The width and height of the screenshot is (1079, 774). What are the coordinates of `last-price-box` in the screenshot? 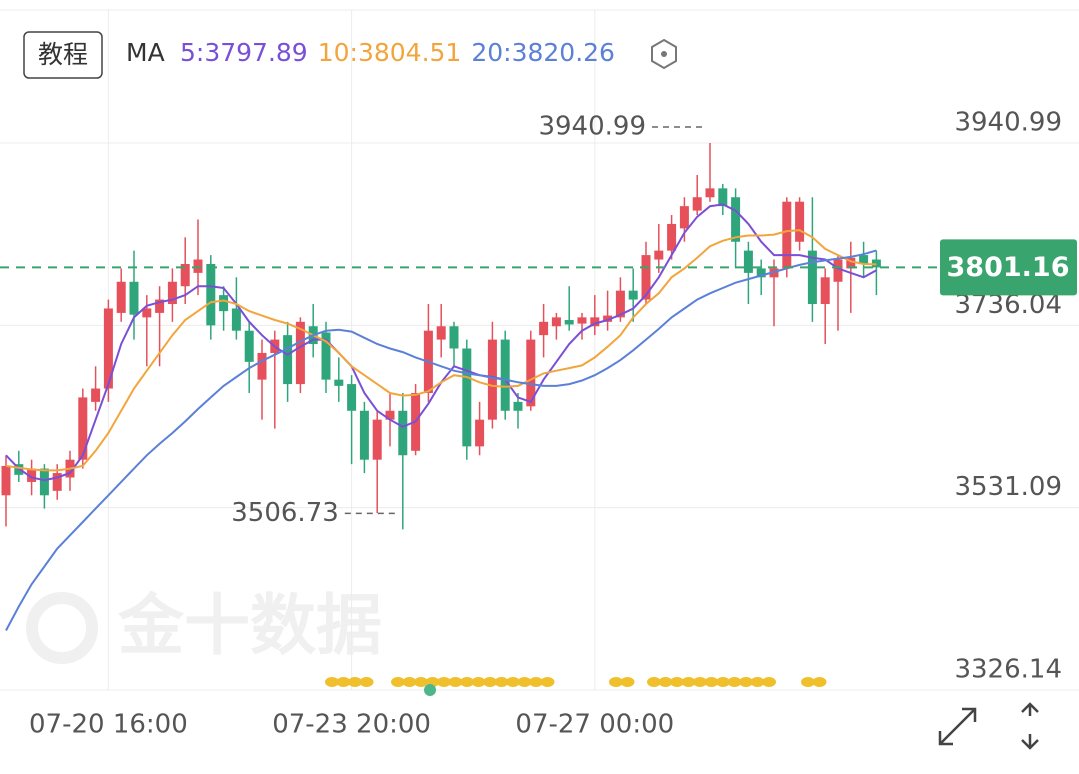 It's located at (1008, 267).